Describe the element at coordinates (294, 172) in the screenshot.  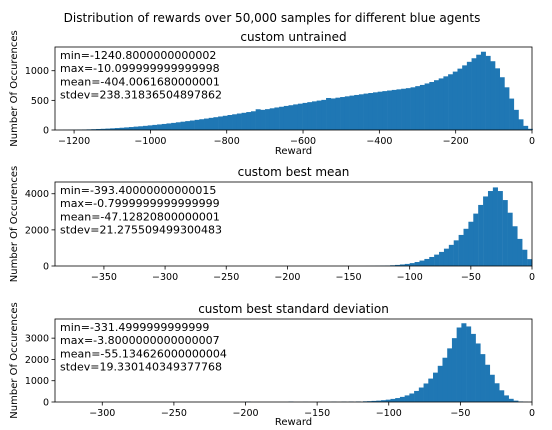
I see `subplot-title: custom best mean` at that location.